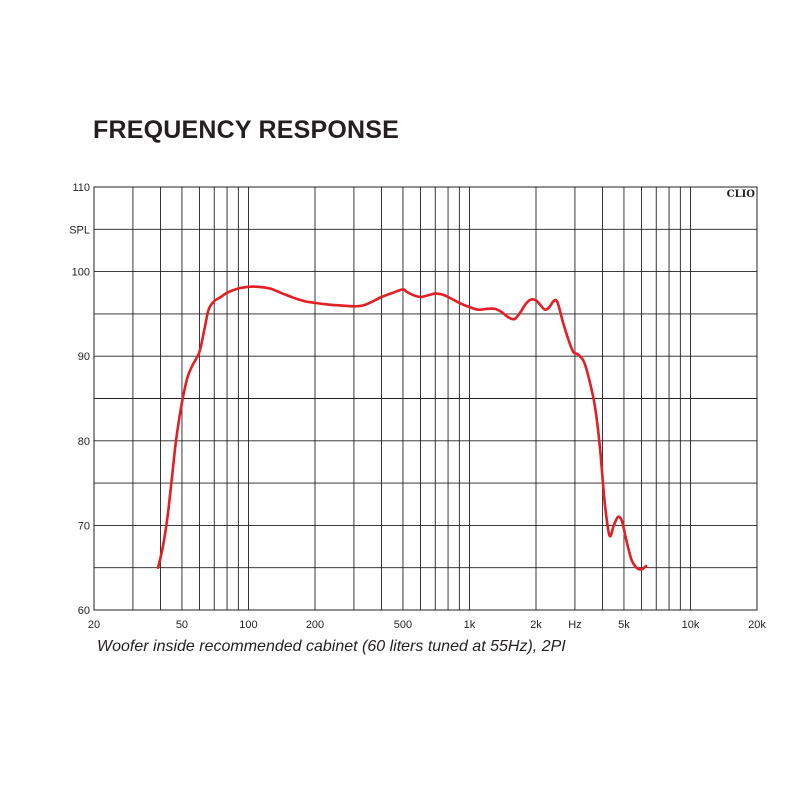 The width and height of the screenshot is (800, 800). Describe the element at coordinates (79, 399) in the screenshot. I see `y-tick-labels: 110 SPL 100 90 80 70 60` at that location.